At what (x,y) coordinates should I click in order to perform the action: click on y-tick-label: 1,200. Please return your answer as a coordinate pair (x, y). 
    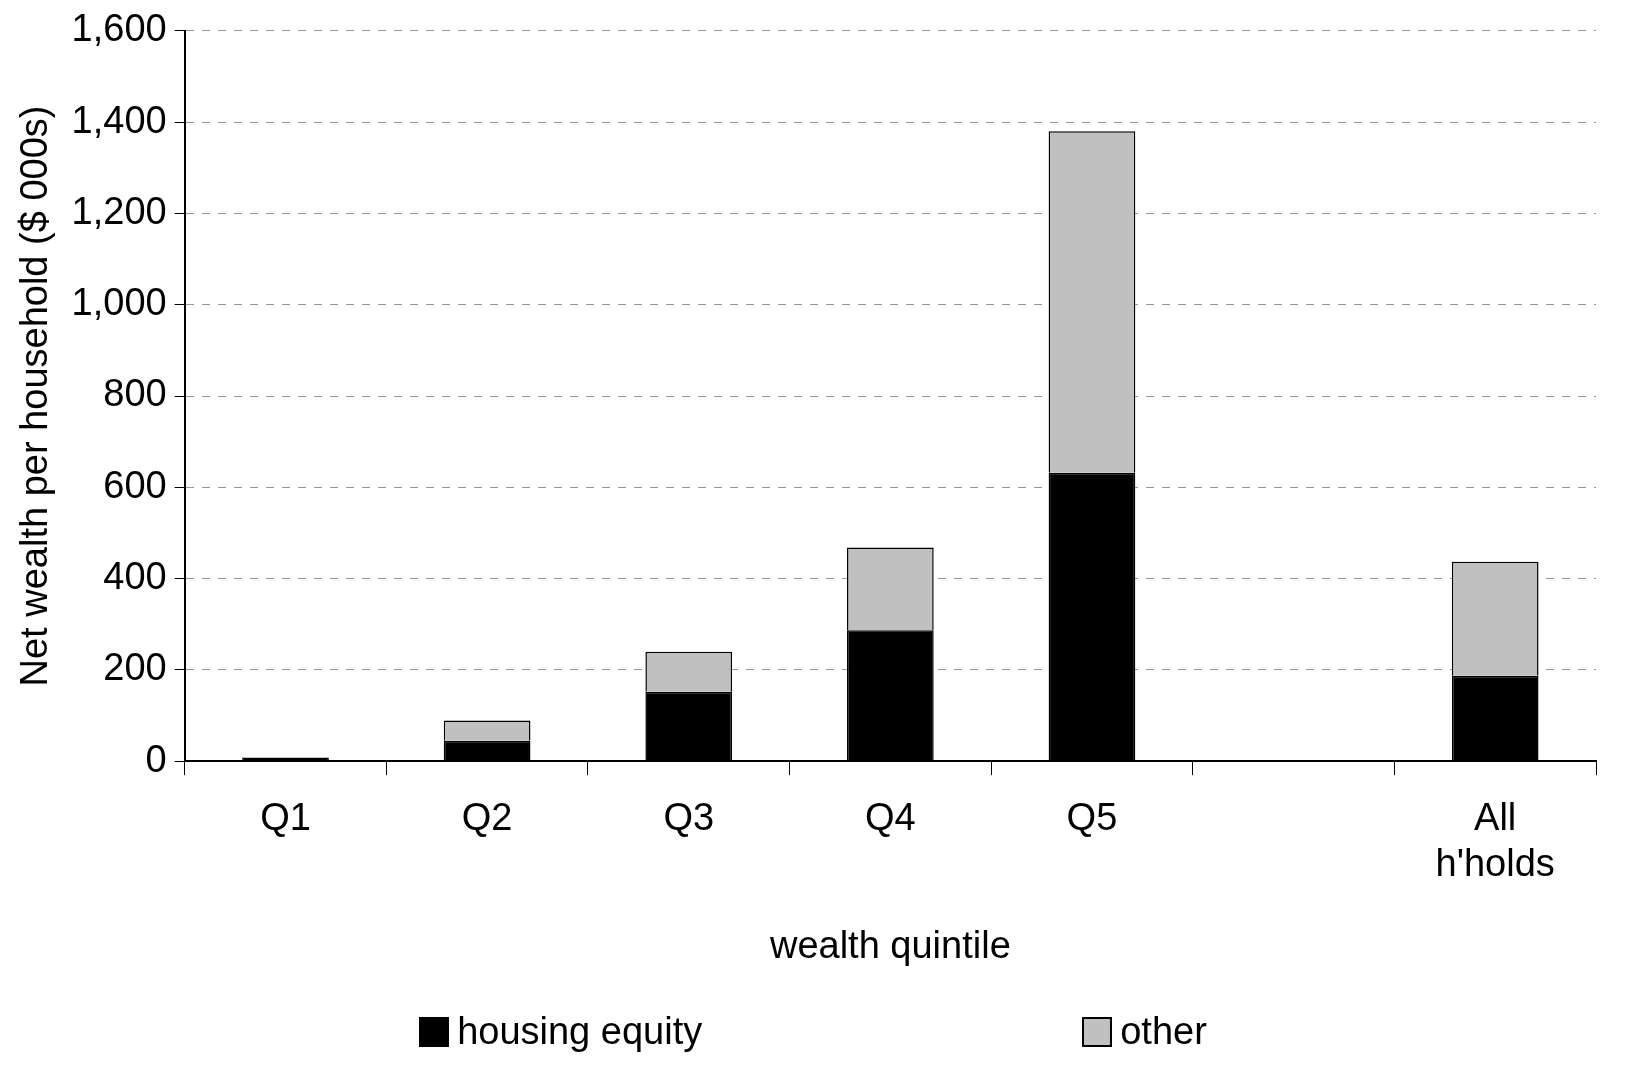
    Looking at the image, I should click on (119, 210).